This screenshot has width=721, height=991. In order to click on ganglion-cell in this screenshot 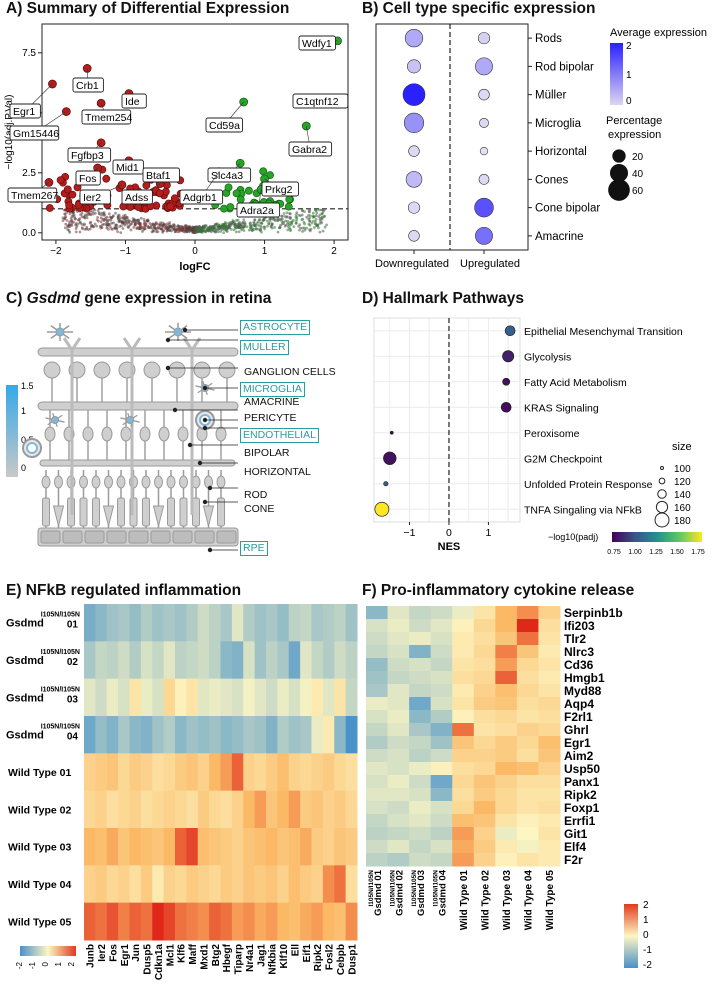, I will do `click(52, 370)`.